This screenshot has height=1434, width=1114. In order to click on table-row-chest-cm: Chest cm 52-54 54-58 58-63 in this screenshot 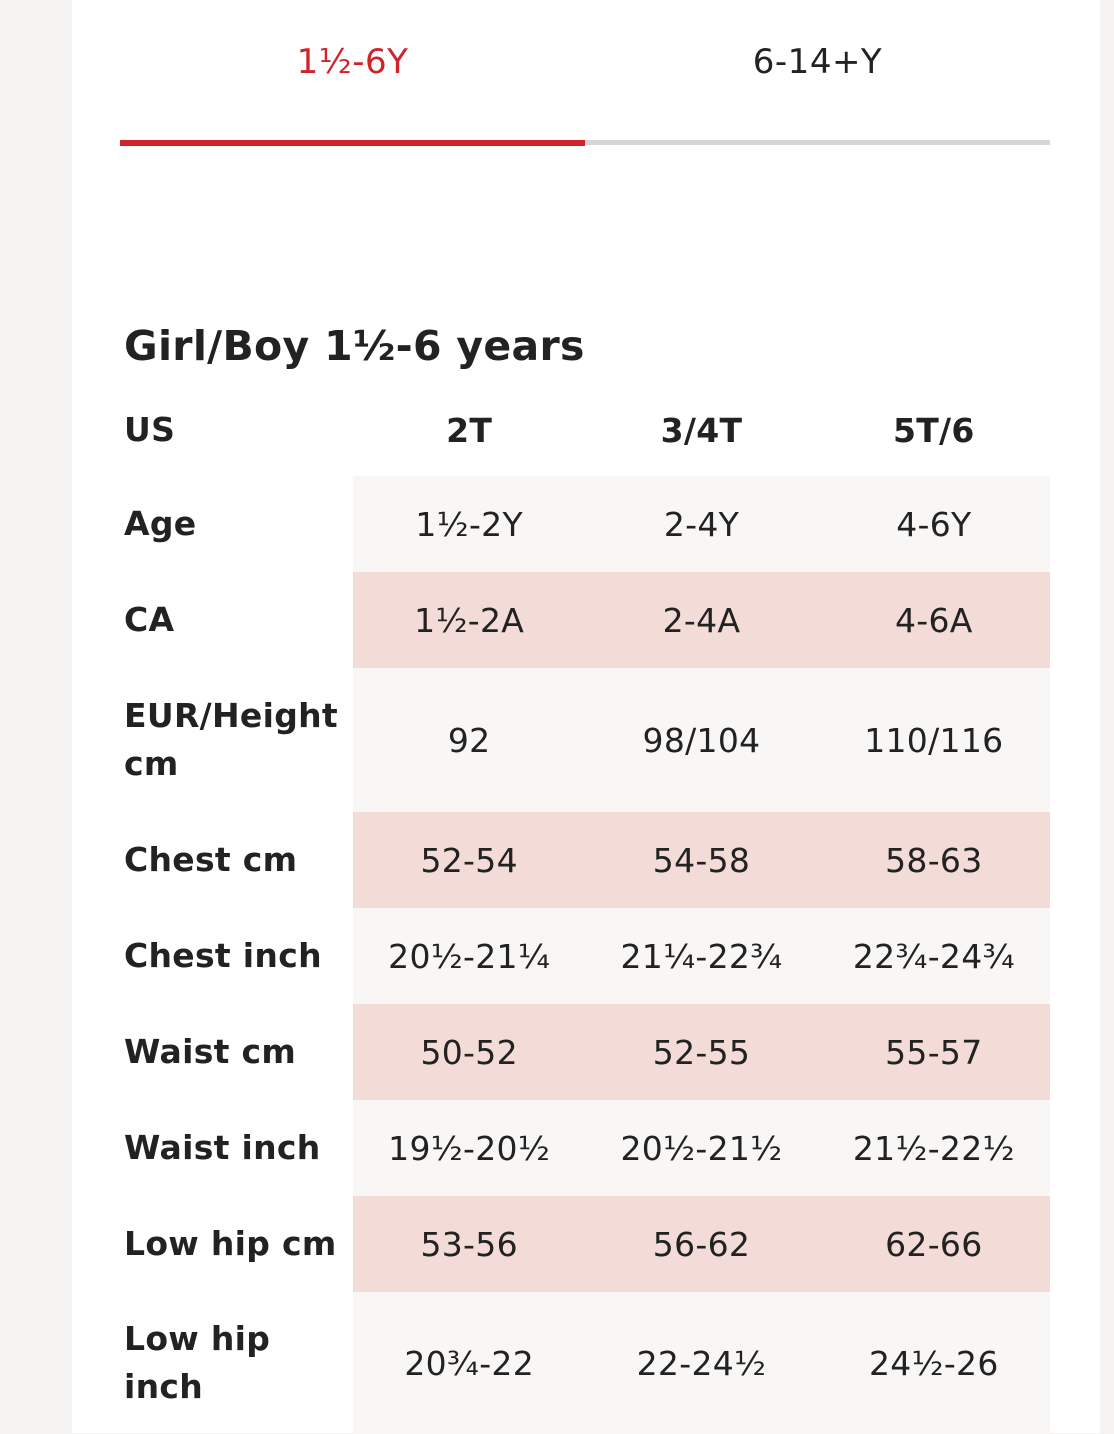, I will do `click(587, 860)`.